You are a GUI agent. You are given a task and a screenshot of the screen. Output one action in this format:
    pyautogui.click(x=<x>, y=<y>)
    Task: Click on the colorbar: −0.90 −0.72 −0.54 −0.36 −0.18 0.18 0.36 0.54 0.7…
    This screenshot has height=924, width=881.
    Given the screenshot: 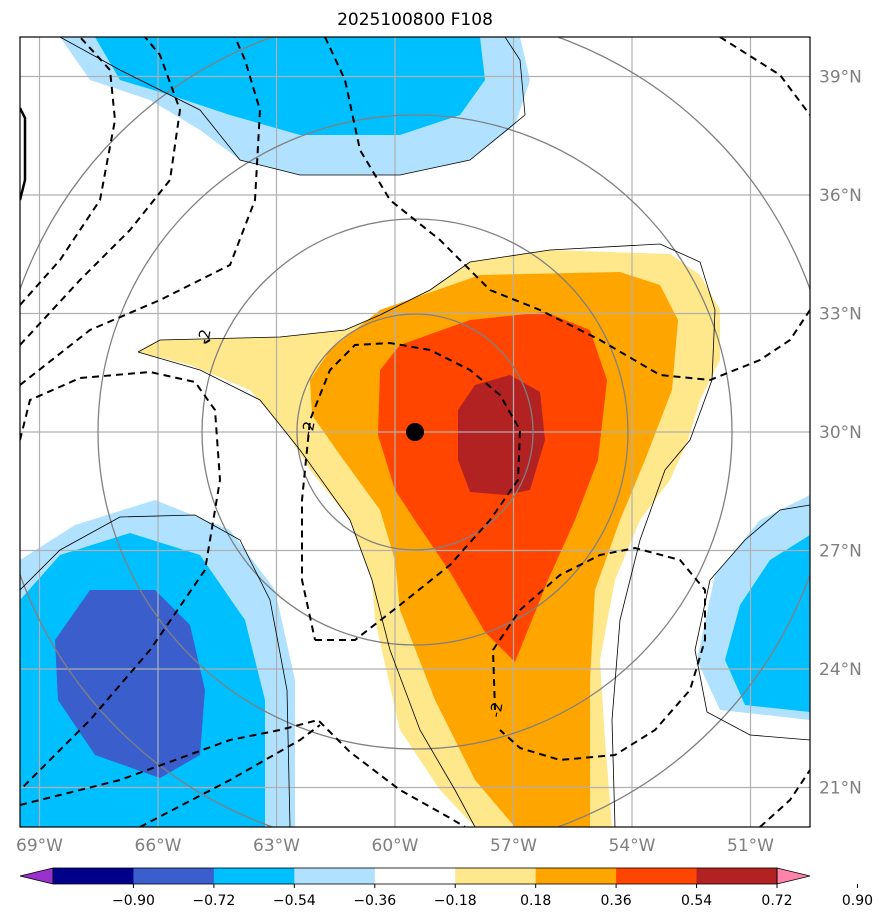 What is the action you would take?
    pyautogui.click(x=446, y=888)
    